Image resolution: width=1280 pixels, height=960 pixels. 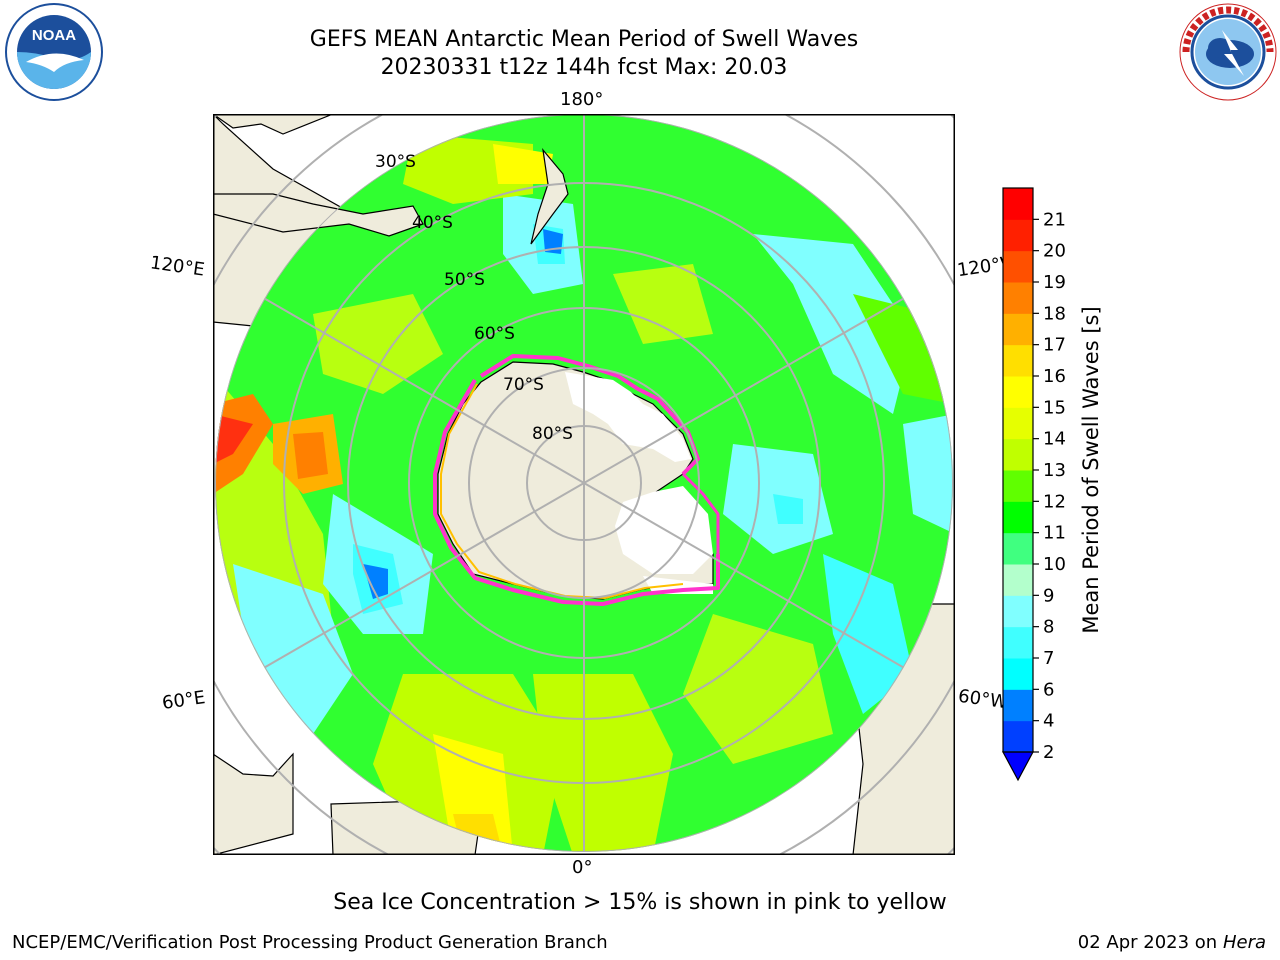 What do you see at coordinates (1048, 752) in the screenshot?
I see `colorbar-tick-label: 2` at bounding box center [1048, 752].